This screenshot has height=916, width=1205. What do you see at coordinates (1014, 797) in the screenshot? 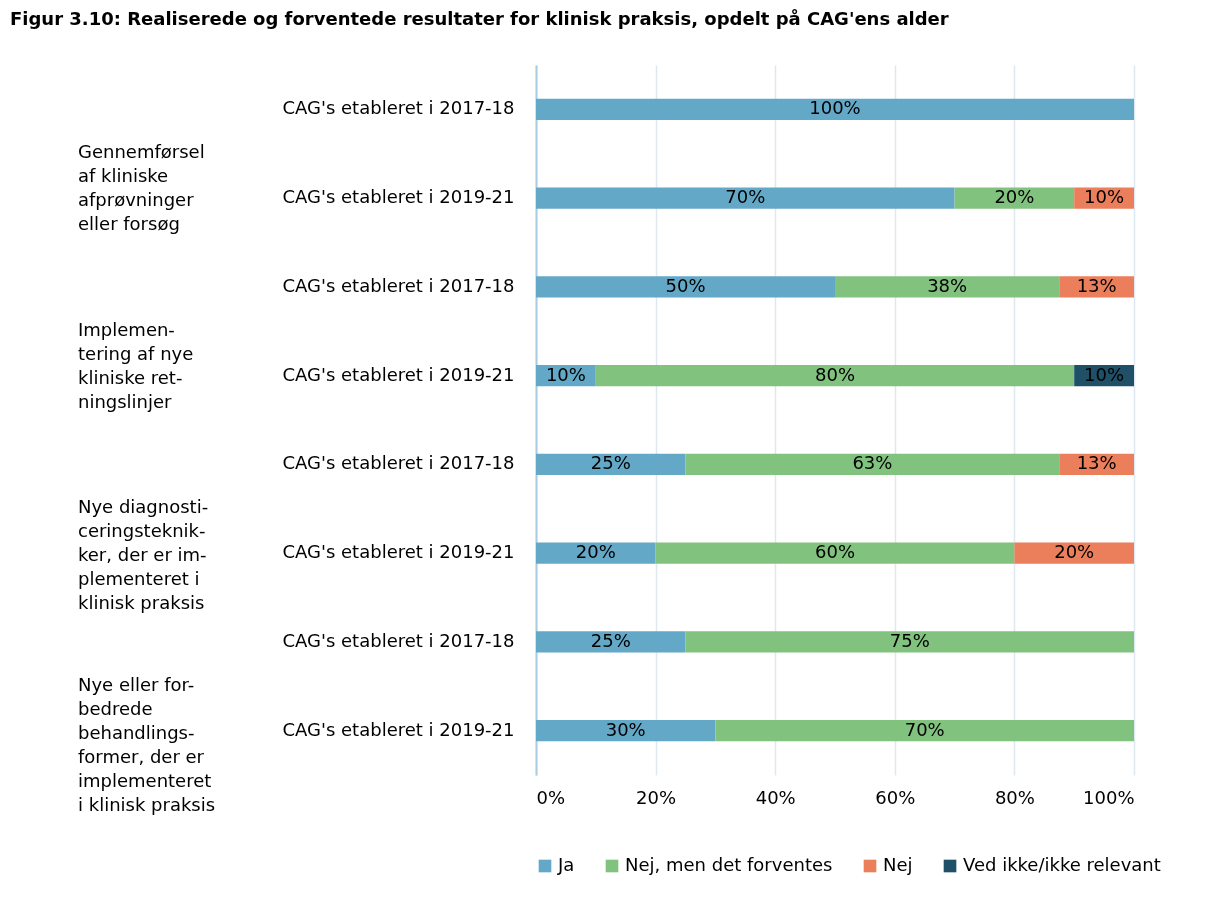
I see `x-tick-label: 80%` at bounding box center [1014, 797].